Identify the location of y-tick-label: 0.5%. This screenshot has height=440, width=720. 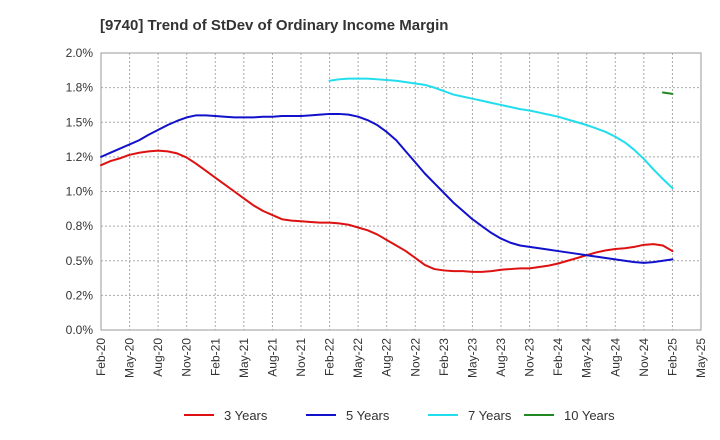
(80, 261).